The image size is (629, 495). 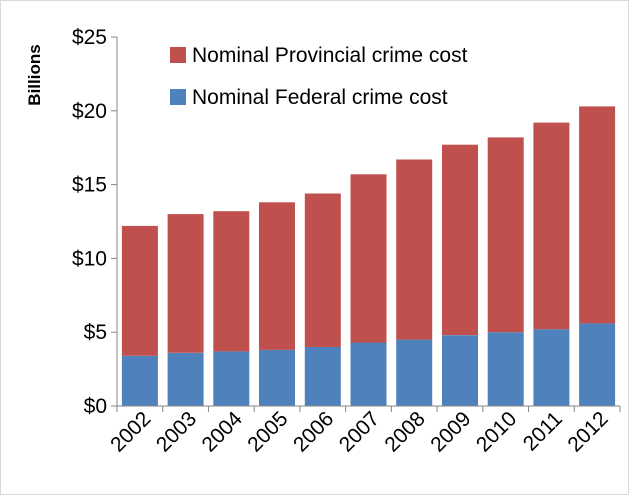 I want to click on y-tick-label: $5, so click(x=95, y=332).